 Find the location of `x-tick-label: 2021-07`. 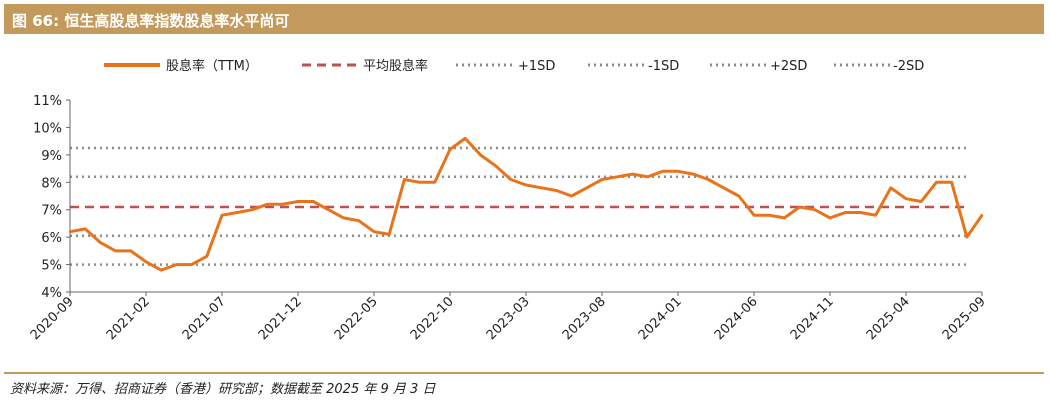

x-tick-label: 2021-07 is located at coordinates (204, 318).